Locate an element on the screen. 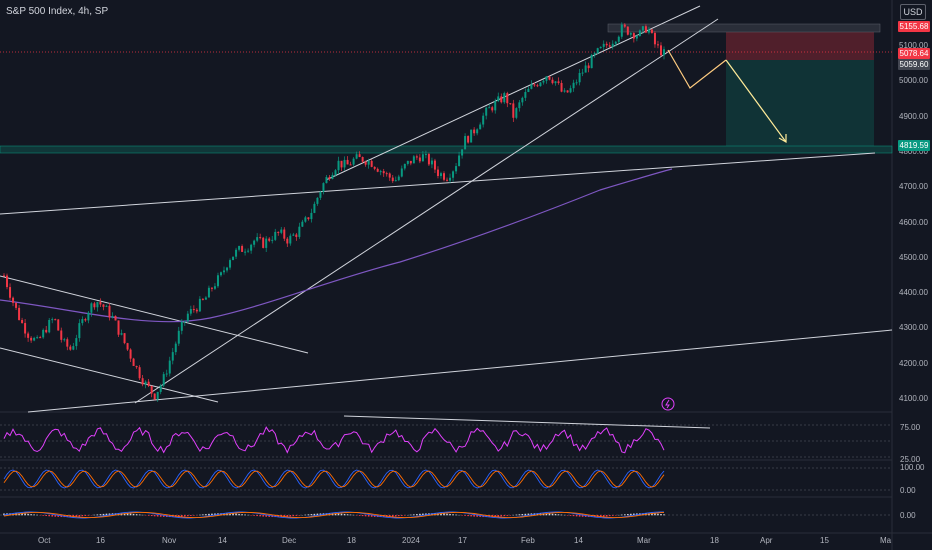 The height and width of the screenshot is (550, 932). price-label: 5059.60 is located at coordinates (914, 64).